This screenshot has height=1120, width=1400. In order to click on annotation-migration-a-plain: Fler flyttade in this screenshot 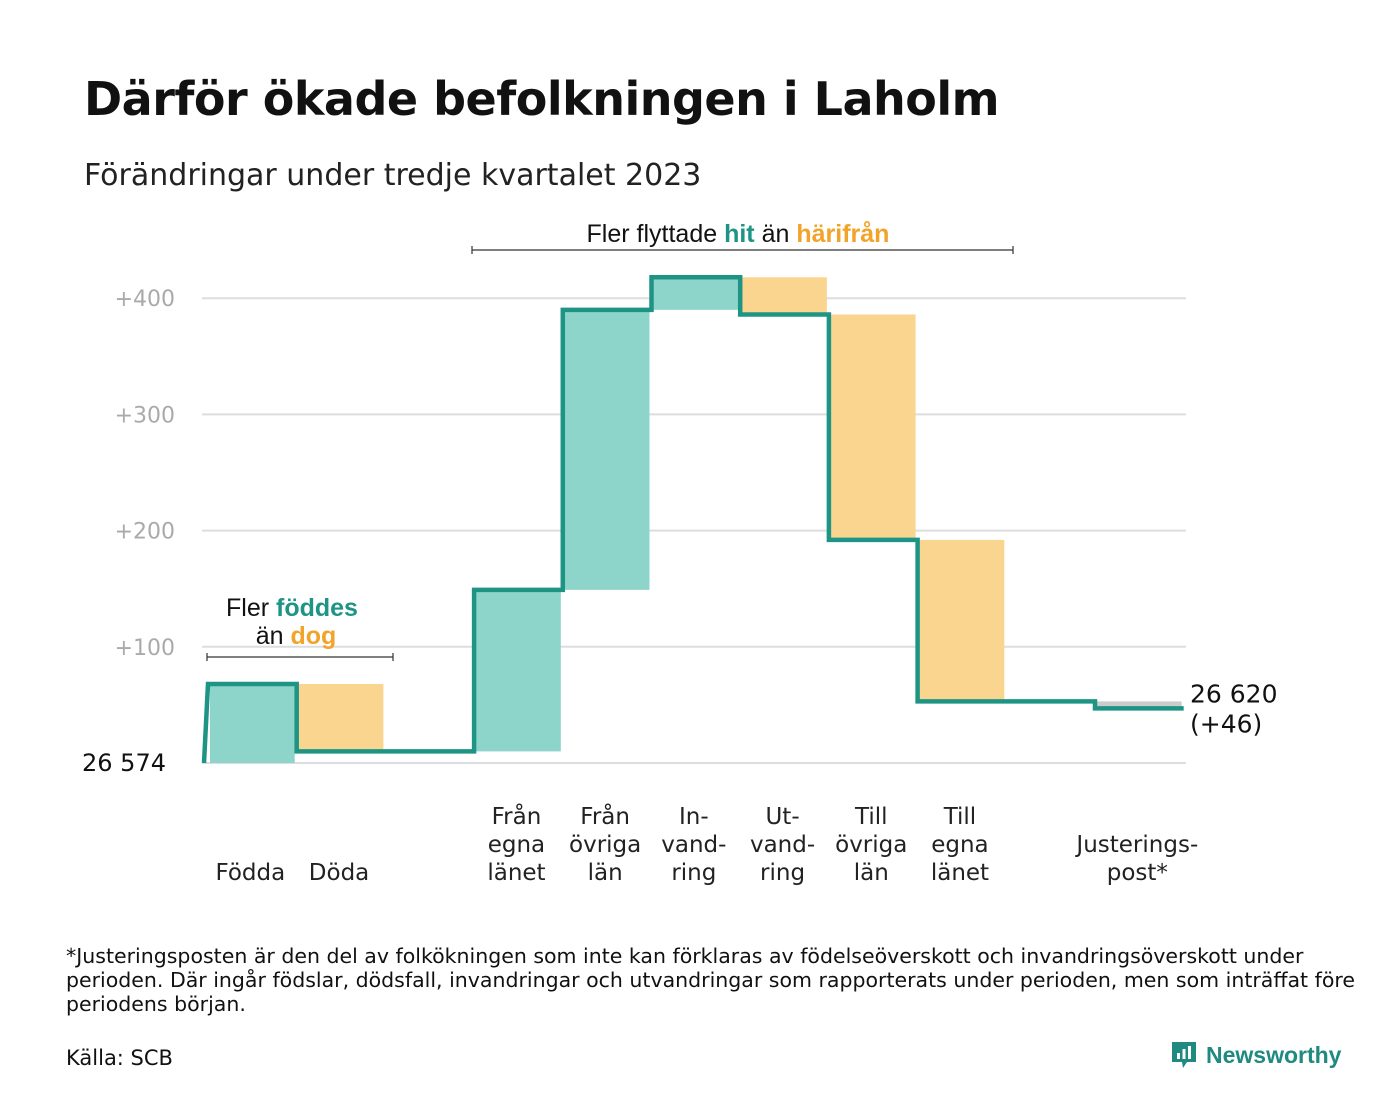, I will do `click(656, 234)`.